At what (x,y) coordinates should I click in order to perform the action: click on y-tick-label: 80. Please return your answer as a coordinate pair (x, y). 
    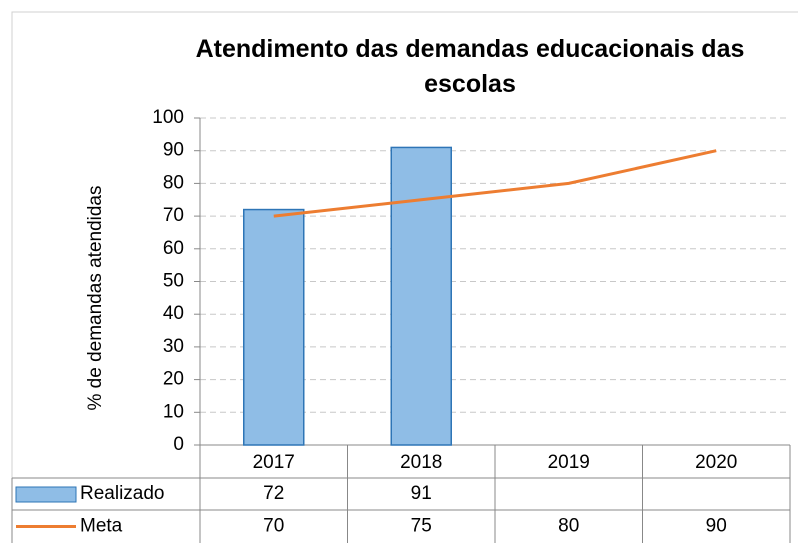
    Looking at the image, I should click on (173, 182).